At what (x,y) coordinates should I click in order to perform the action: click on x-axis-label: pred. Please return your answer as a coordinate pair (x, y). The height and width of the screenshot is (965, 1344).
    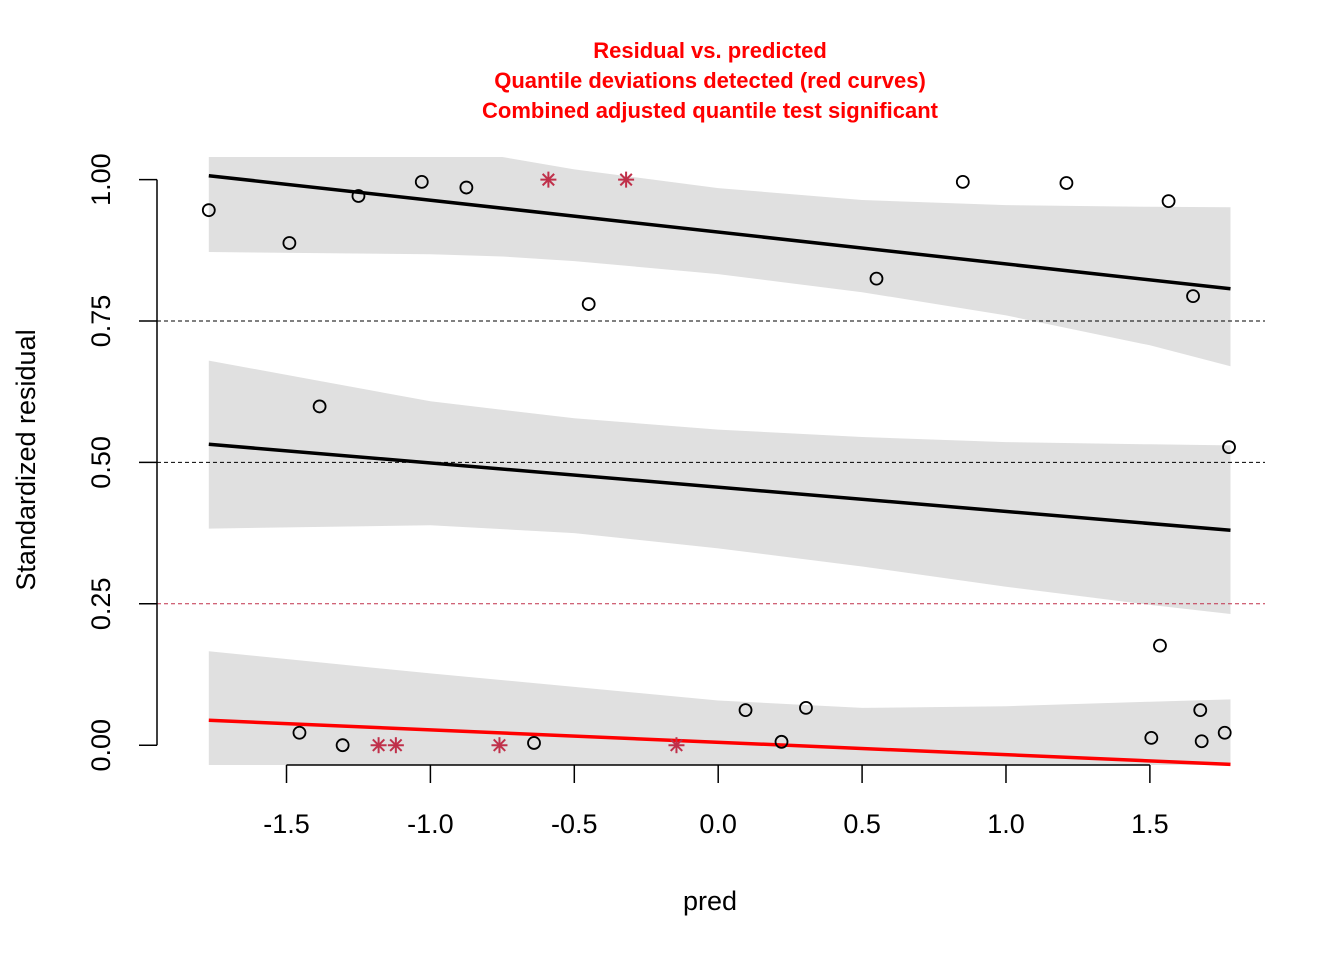
    Looking at the image, I should click on (710, 901).